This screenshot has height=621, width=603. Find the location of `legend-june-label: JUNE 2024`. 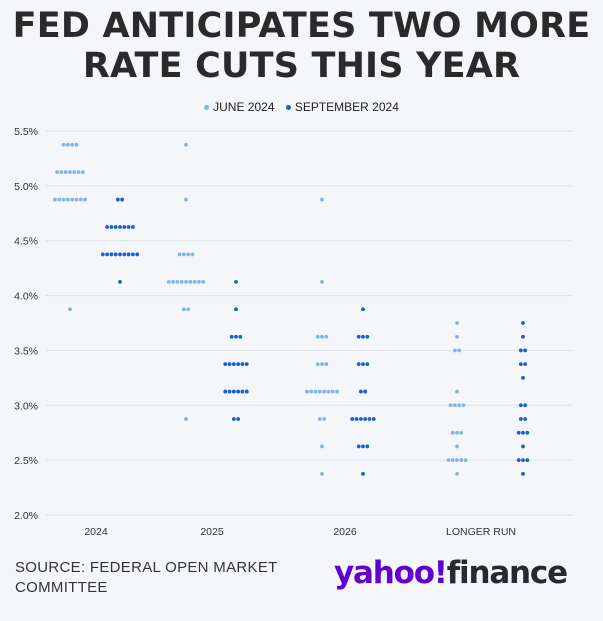

legend-june-label: JUNE 2024 is located at coordinates (244, 107).